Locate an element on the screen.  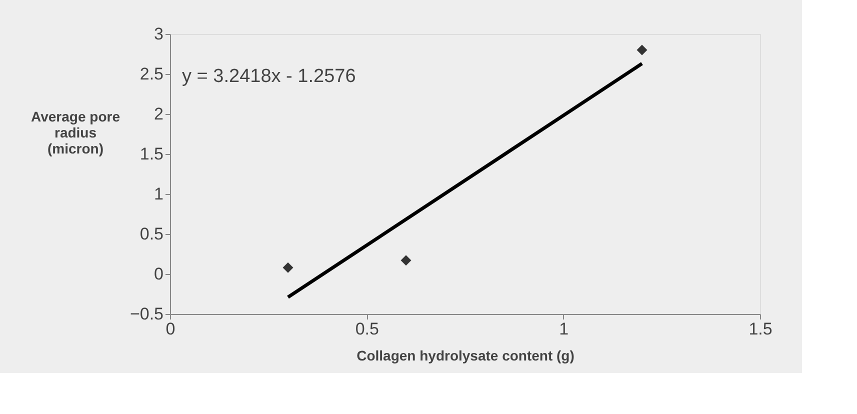
y-tick-label: 2.5 is located at coordinates (152, 74).